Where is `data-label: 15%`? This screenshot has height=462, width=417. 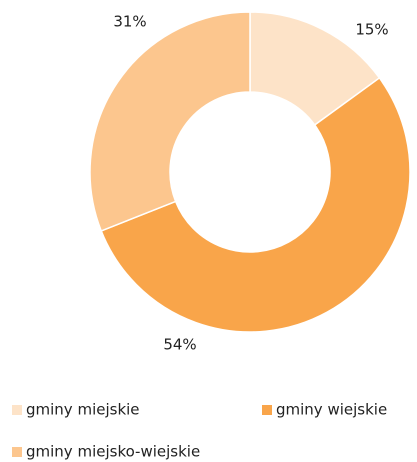
data-label: 15% is located at coordinates (371, 30).